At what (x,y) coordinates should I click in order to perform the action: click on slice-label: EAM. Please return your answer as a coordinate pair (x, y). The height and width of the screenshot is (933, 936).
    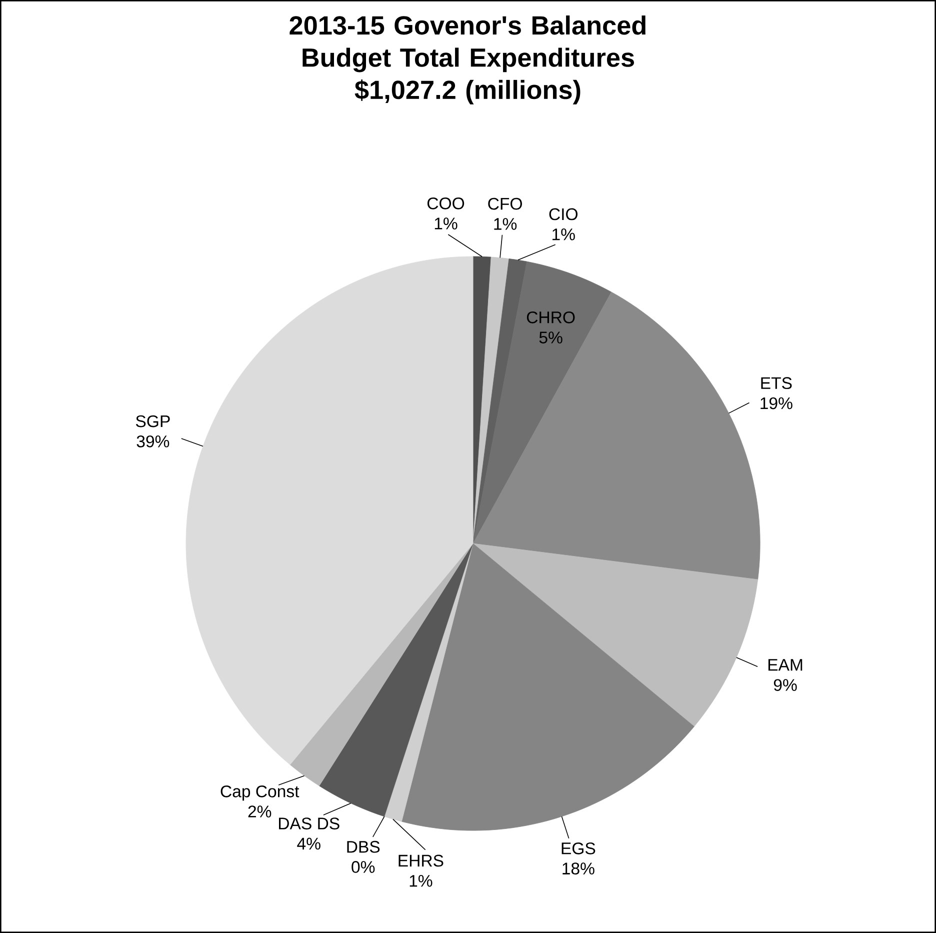
    Looking at the image, I should click on (785, 665).